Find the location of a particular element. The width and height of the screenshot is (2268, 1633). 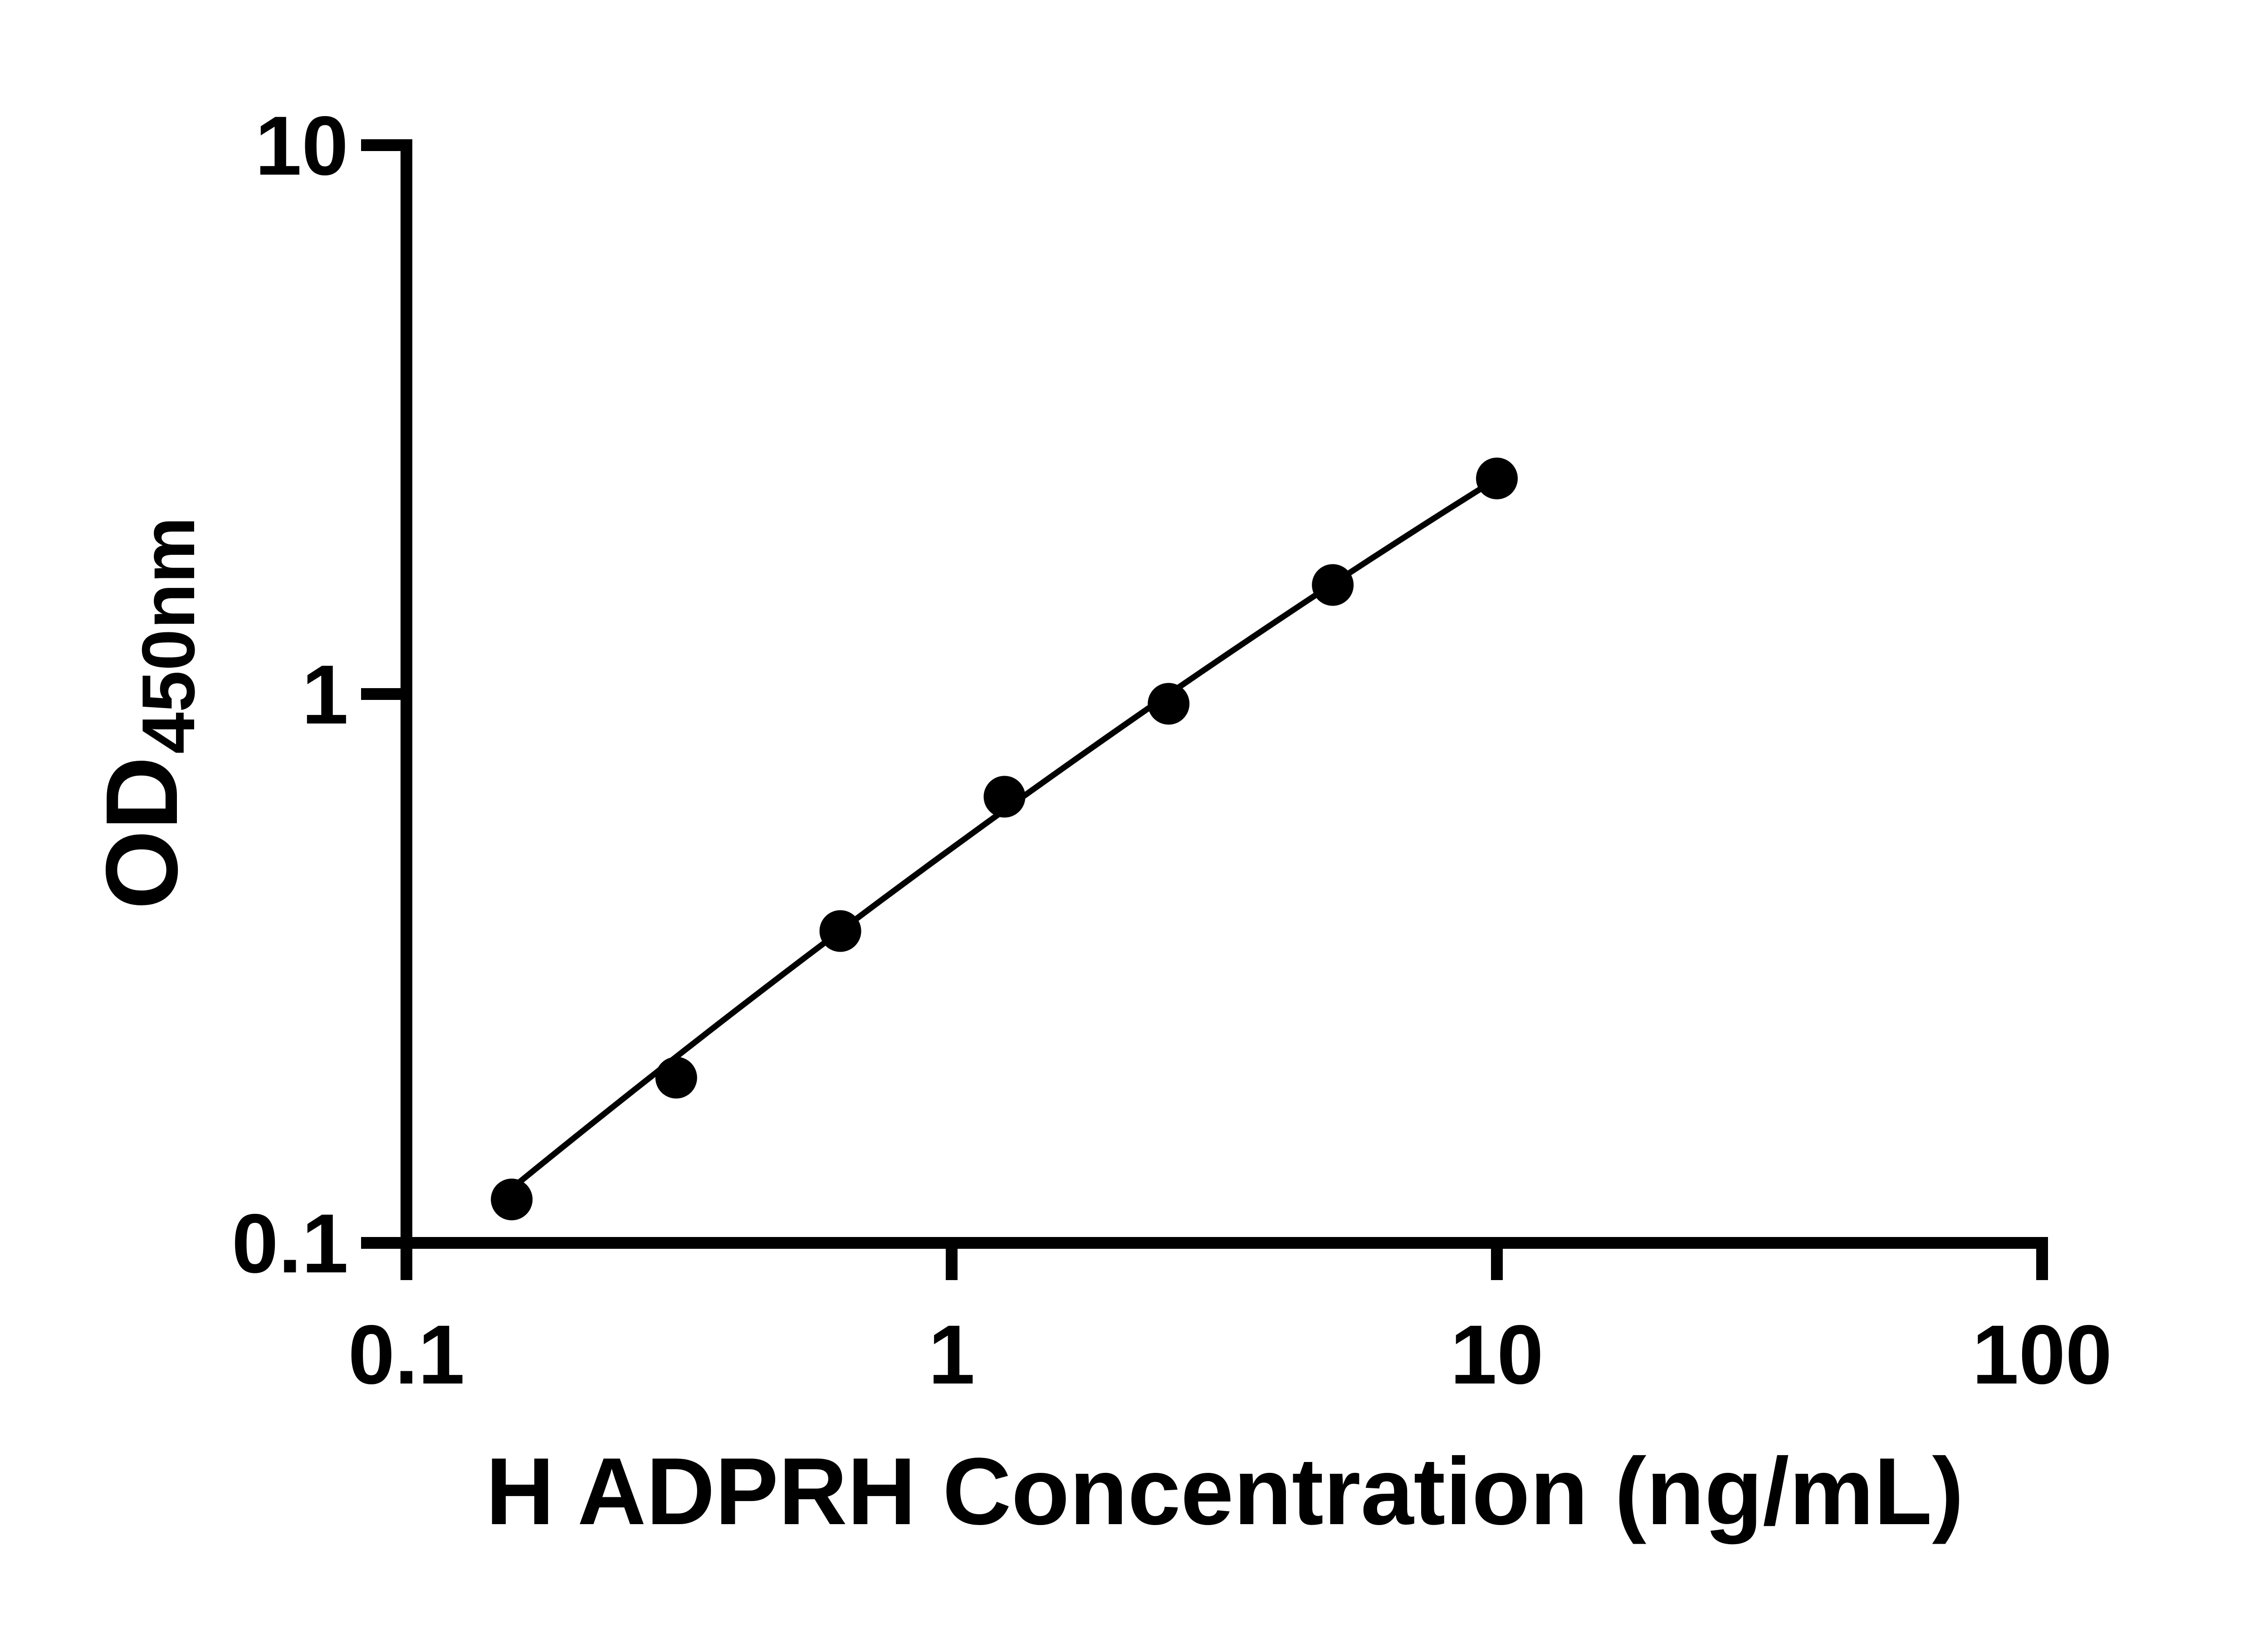

x-tick-label-100: 100 is located at coordinates (2042, 1355).